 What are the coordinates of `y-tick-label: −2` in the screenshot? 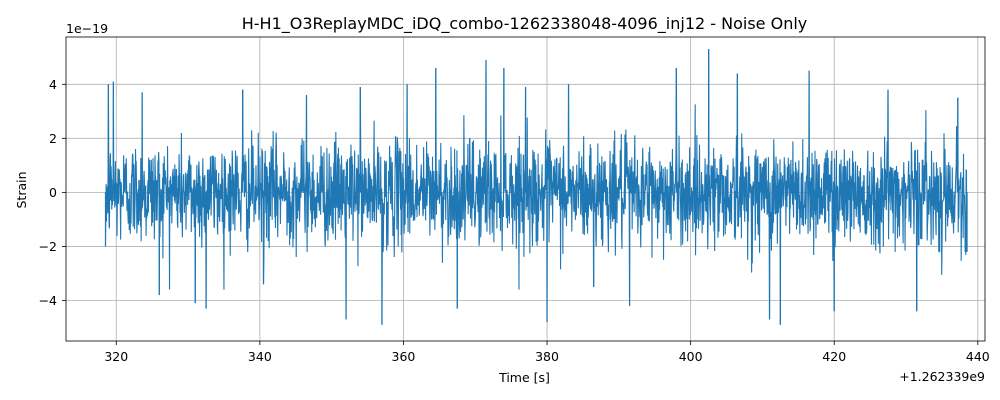 It's located at (48, 246).